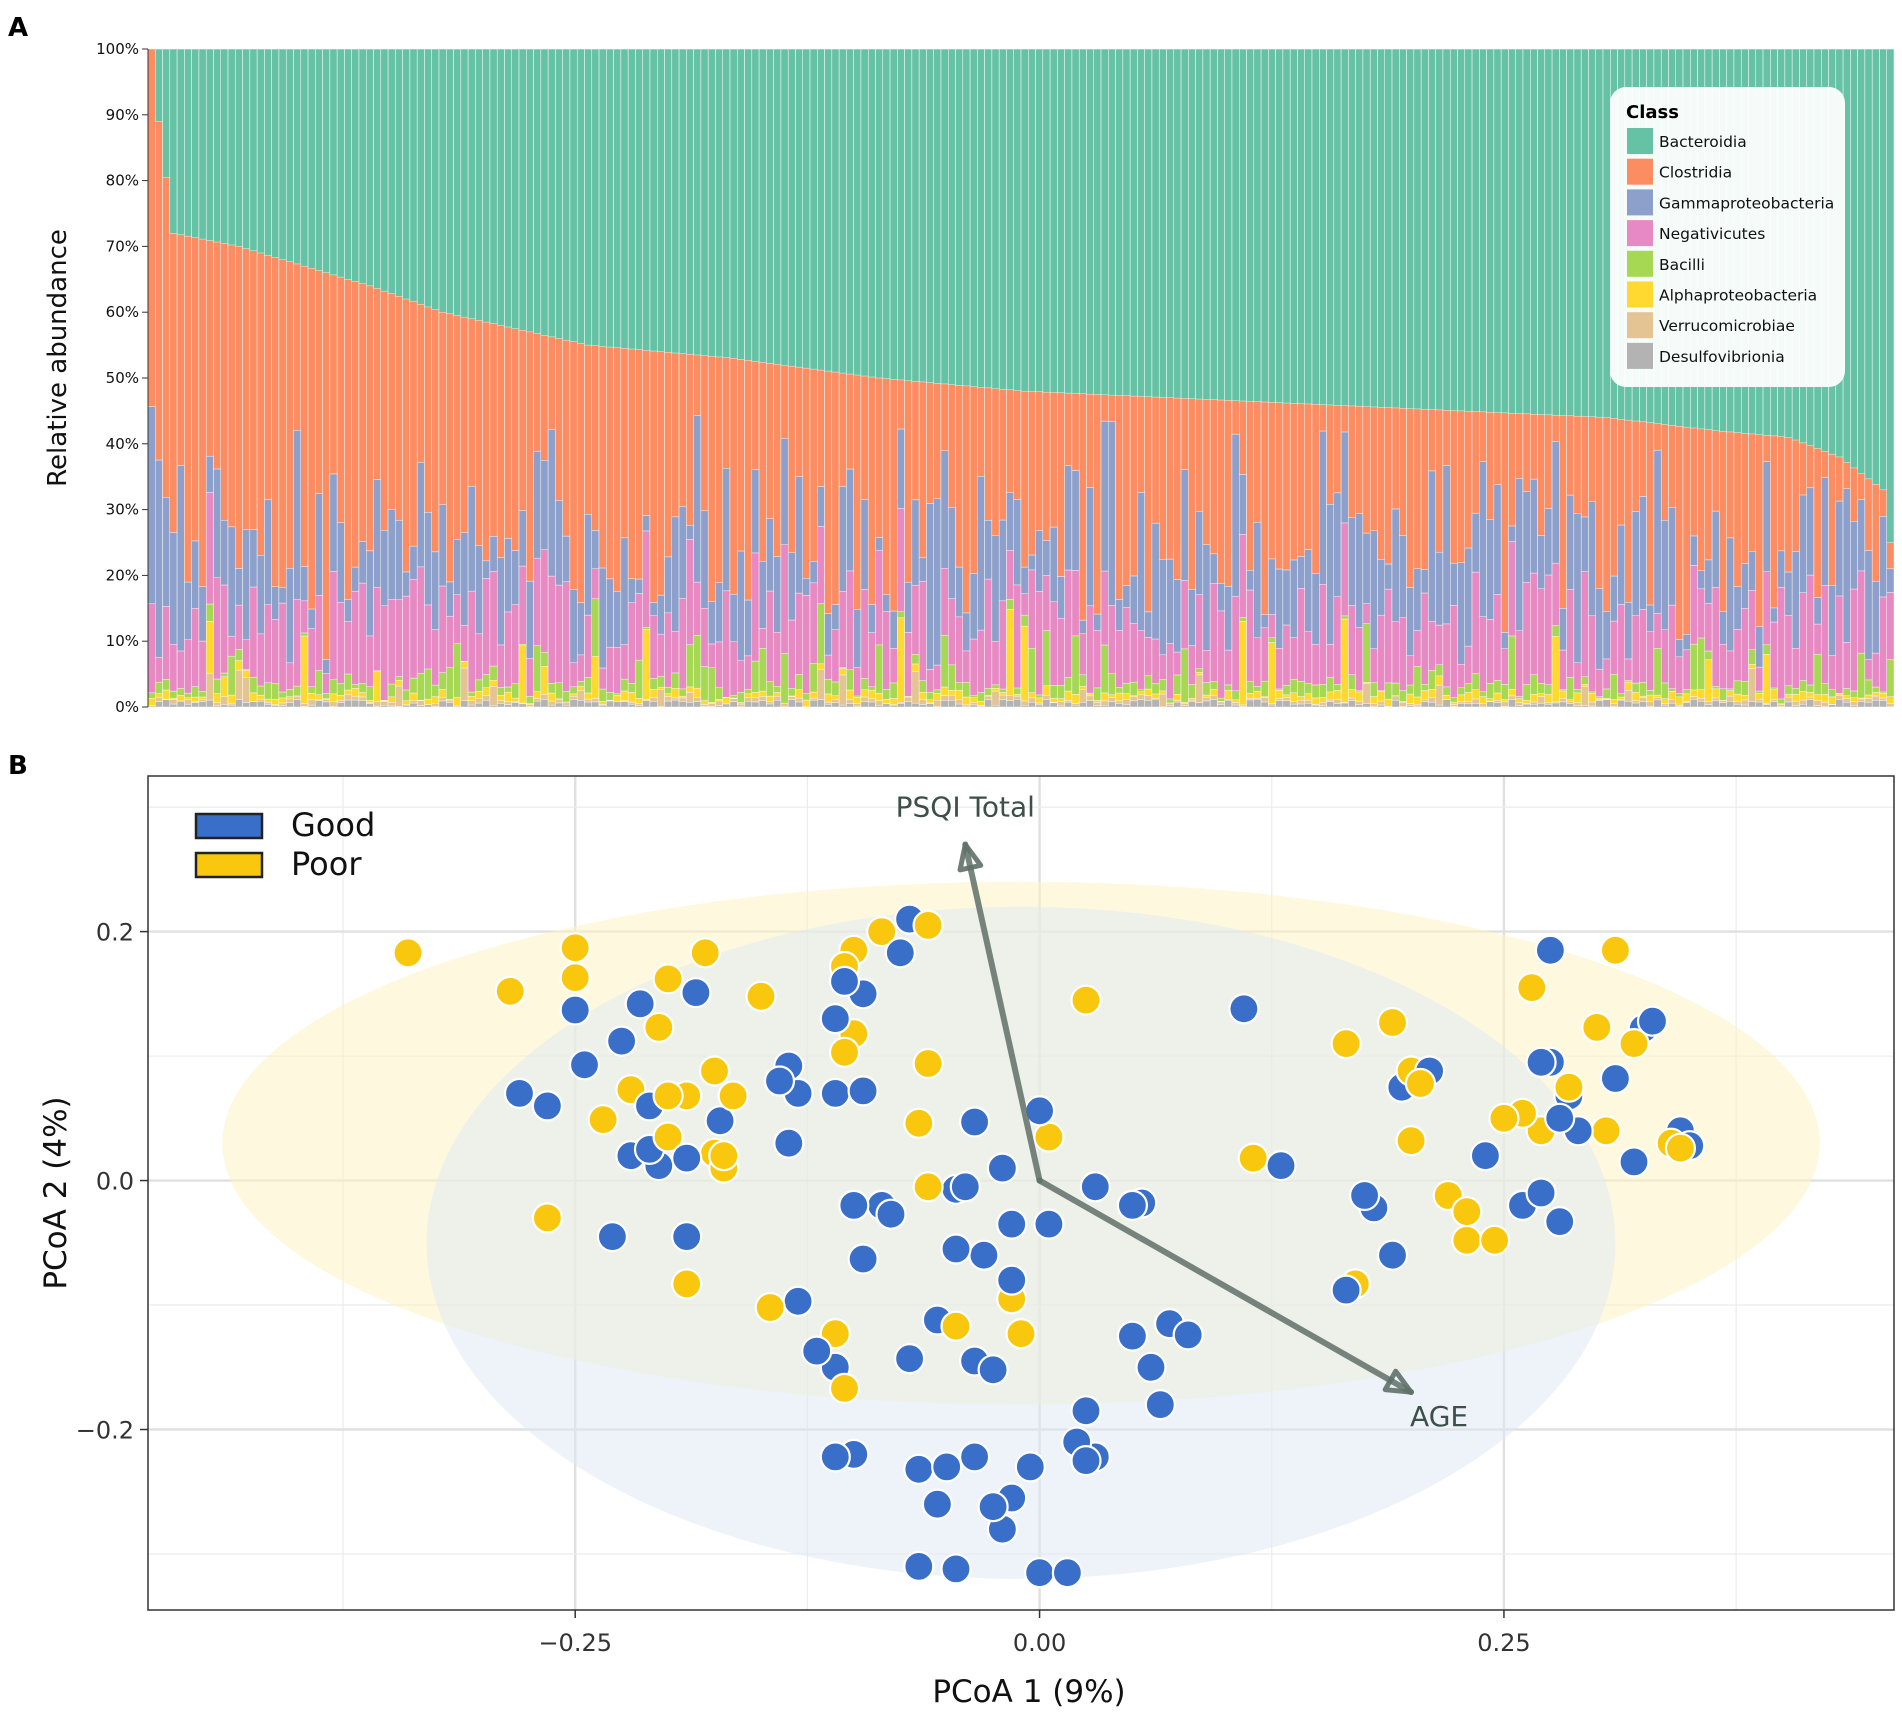  What do you see at coordinates (956, 1326) in the screenshot?
I see `point-poor` at bounding box center [956, 1326].